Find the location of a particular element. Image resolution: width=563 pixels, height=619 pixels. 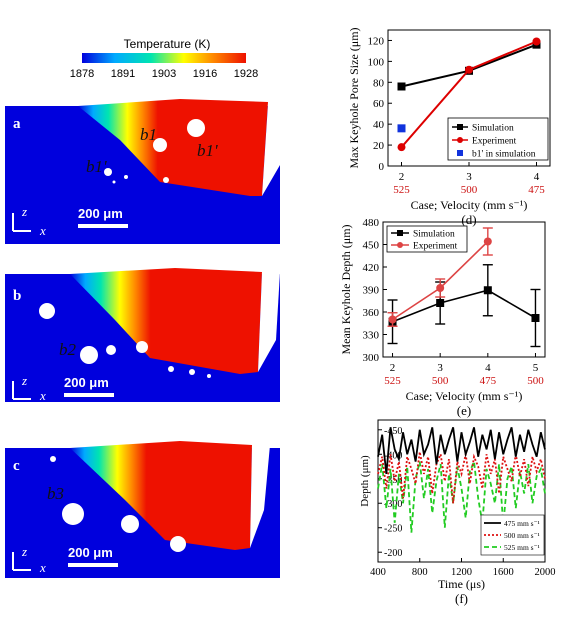

y-tick-label: 420 is located at coordinates (371, 268).